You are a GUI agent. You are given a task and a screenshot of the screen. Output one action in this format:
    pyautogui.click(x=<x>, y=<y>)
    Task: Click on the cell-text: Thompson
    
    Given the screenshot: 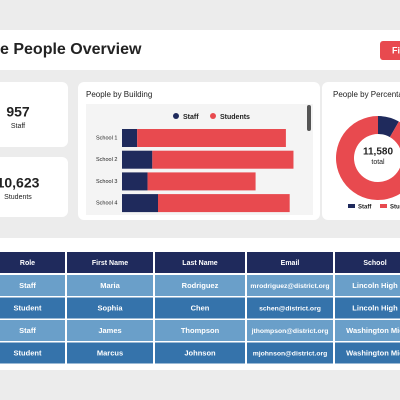 What is the action you would take?
    pyautogui.click(x=200, y=330)
    